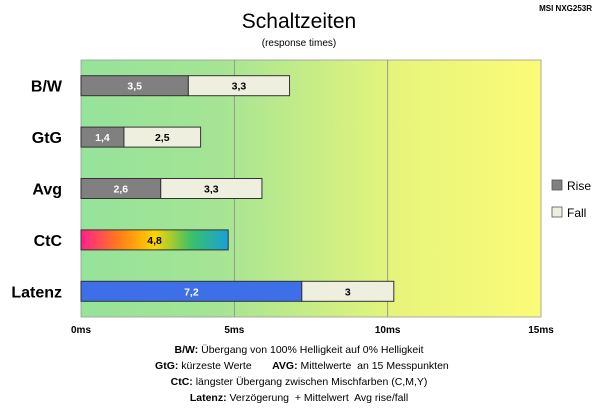  Describe the element at coordinates (318, 398) in the screenshot. I see `note-latenz-text: Verzögerung + Mittelwert Avg rise/fall` at that location.